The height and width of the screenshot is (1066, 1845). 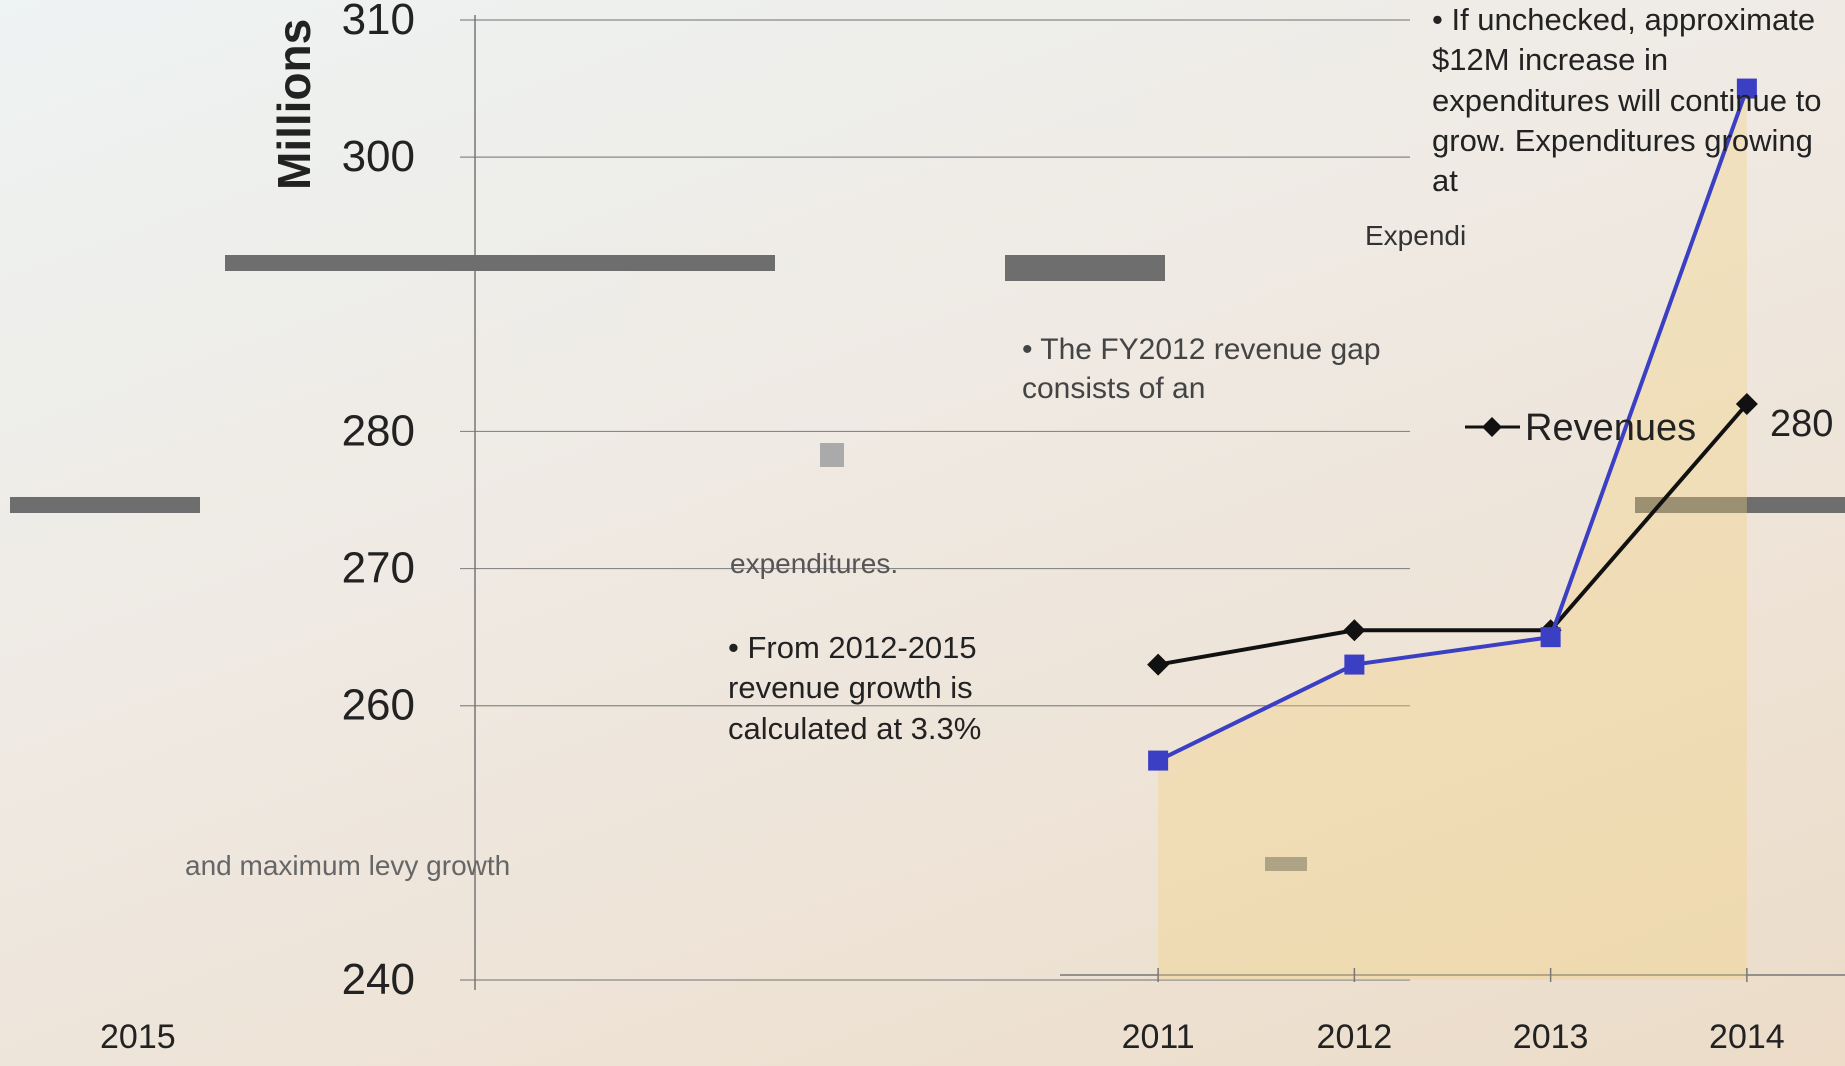 What do you see at coordinates (348, 865) in the screenshot?
I see `callout-levy-text: and maximum levy growth` at bounding box center [348, 865].